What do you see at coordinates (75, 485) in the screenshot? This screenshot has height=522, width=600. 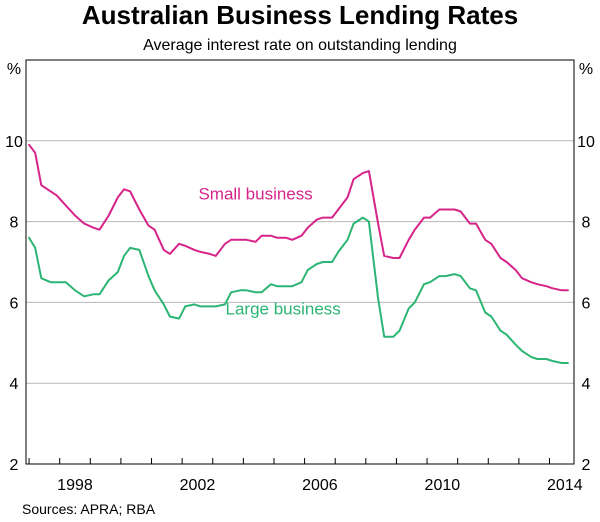 I see `x-tick-label-1998: 1998` at bounding box center [75, 485].